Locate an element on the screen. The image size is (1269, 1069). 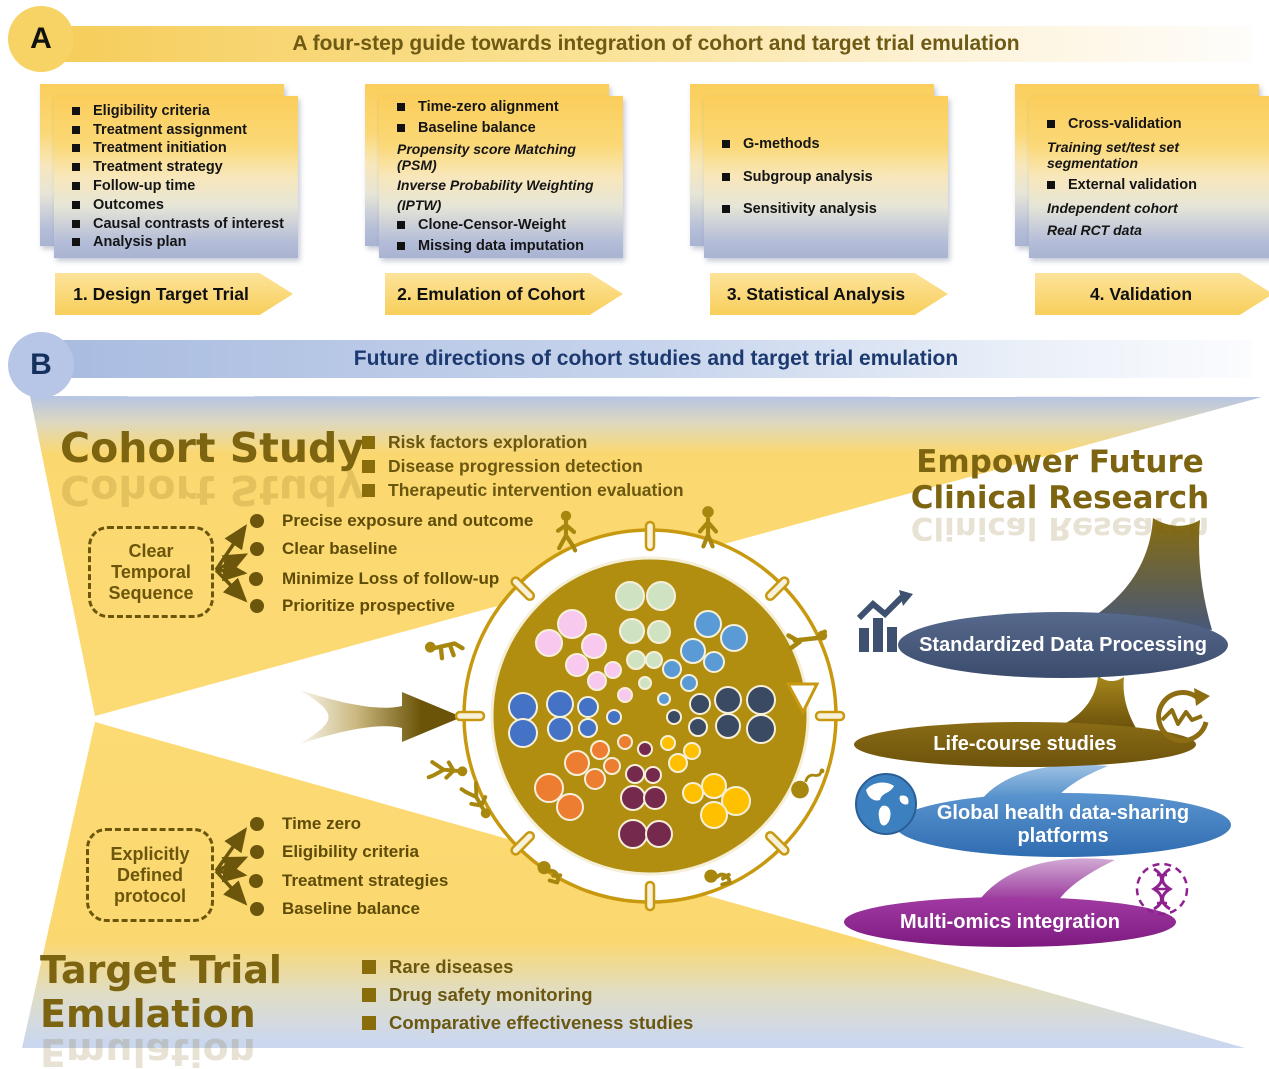
banner-label: Standardized Data Processing is located at coordinates (1063, 644).